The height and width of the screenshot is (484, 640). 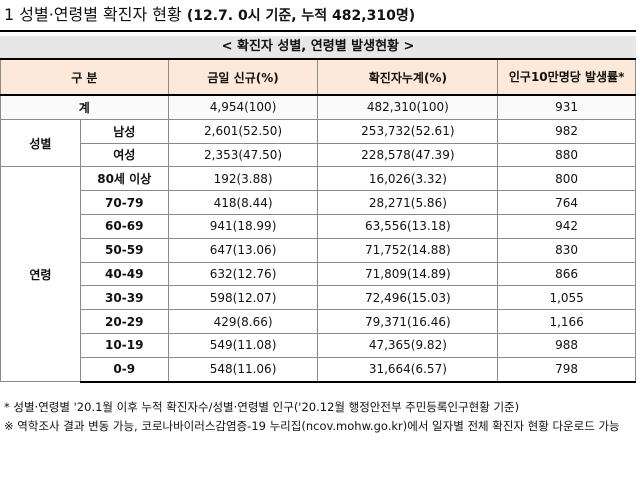 I want to click on new-cases-cell: 2,353(47.50), so click(x=243, y=155).